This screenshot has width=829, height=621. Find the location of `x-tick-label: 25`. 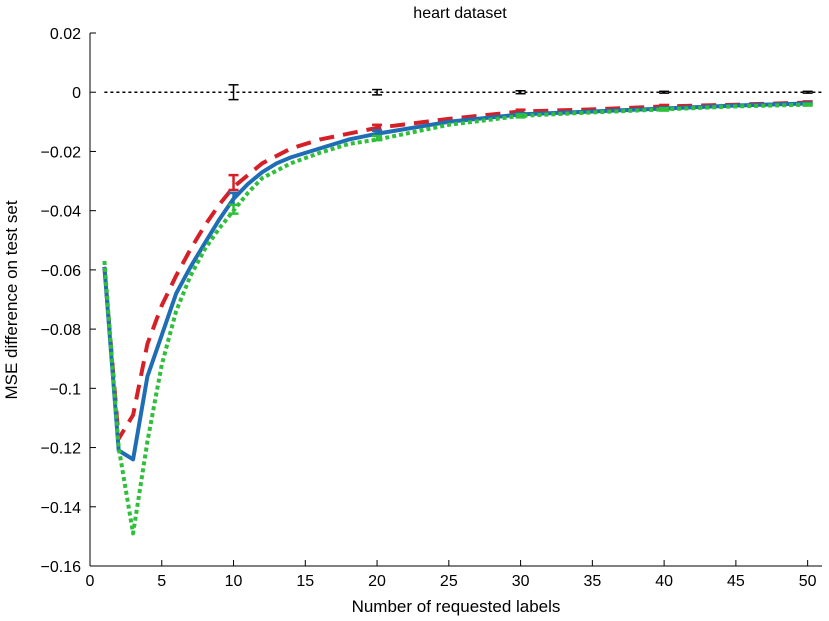

x-tick-label: 25 is located at coordinates (449, 581).